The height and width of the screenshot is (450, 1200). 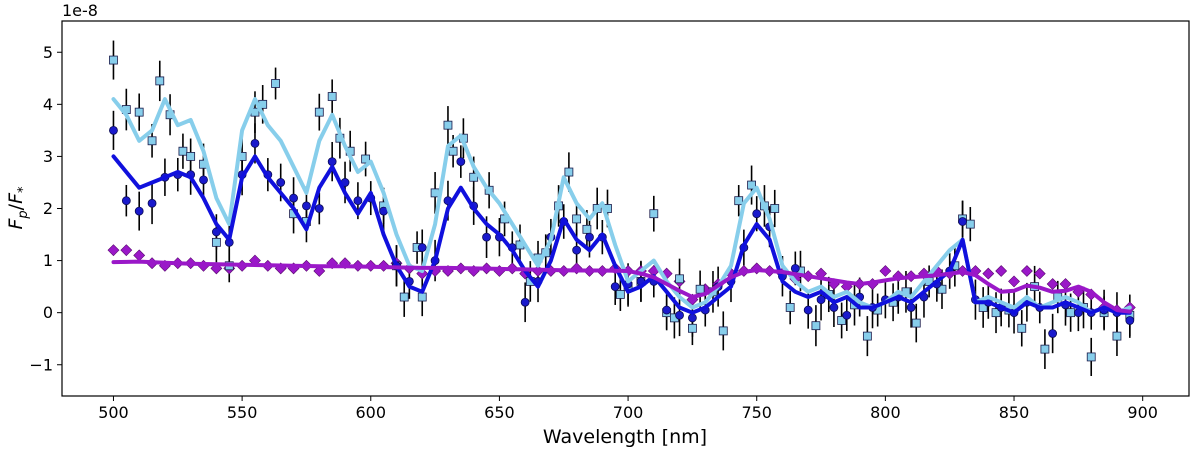 I want to click on y-tick-label: −1, so click(x=41, y=364).